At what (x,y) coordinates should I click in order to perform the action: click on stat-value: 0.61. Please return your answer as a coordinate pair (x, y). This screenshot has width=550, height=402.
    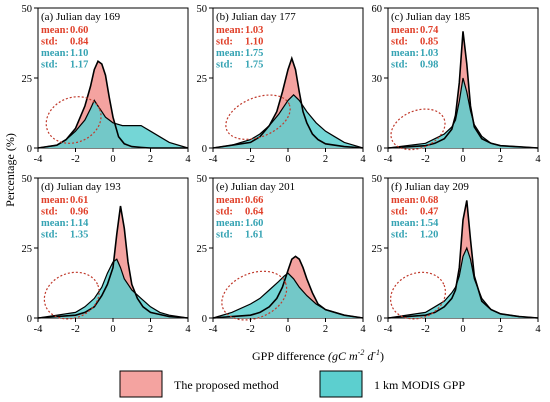
    Looking at the image, I should click on (79, 200).